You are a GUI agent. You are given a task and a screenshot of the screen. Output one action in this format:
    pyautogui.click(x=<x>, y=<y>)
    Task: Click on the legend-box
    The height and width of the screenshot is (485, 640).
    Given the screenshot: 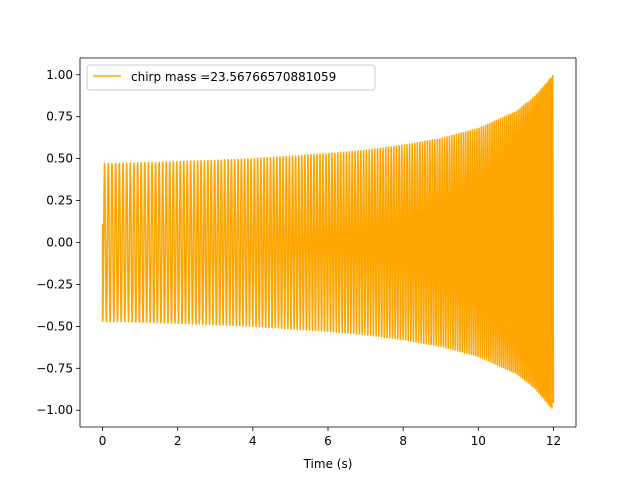 What is the action you would take?
    pyautogui.click(x=231, y=77)
    